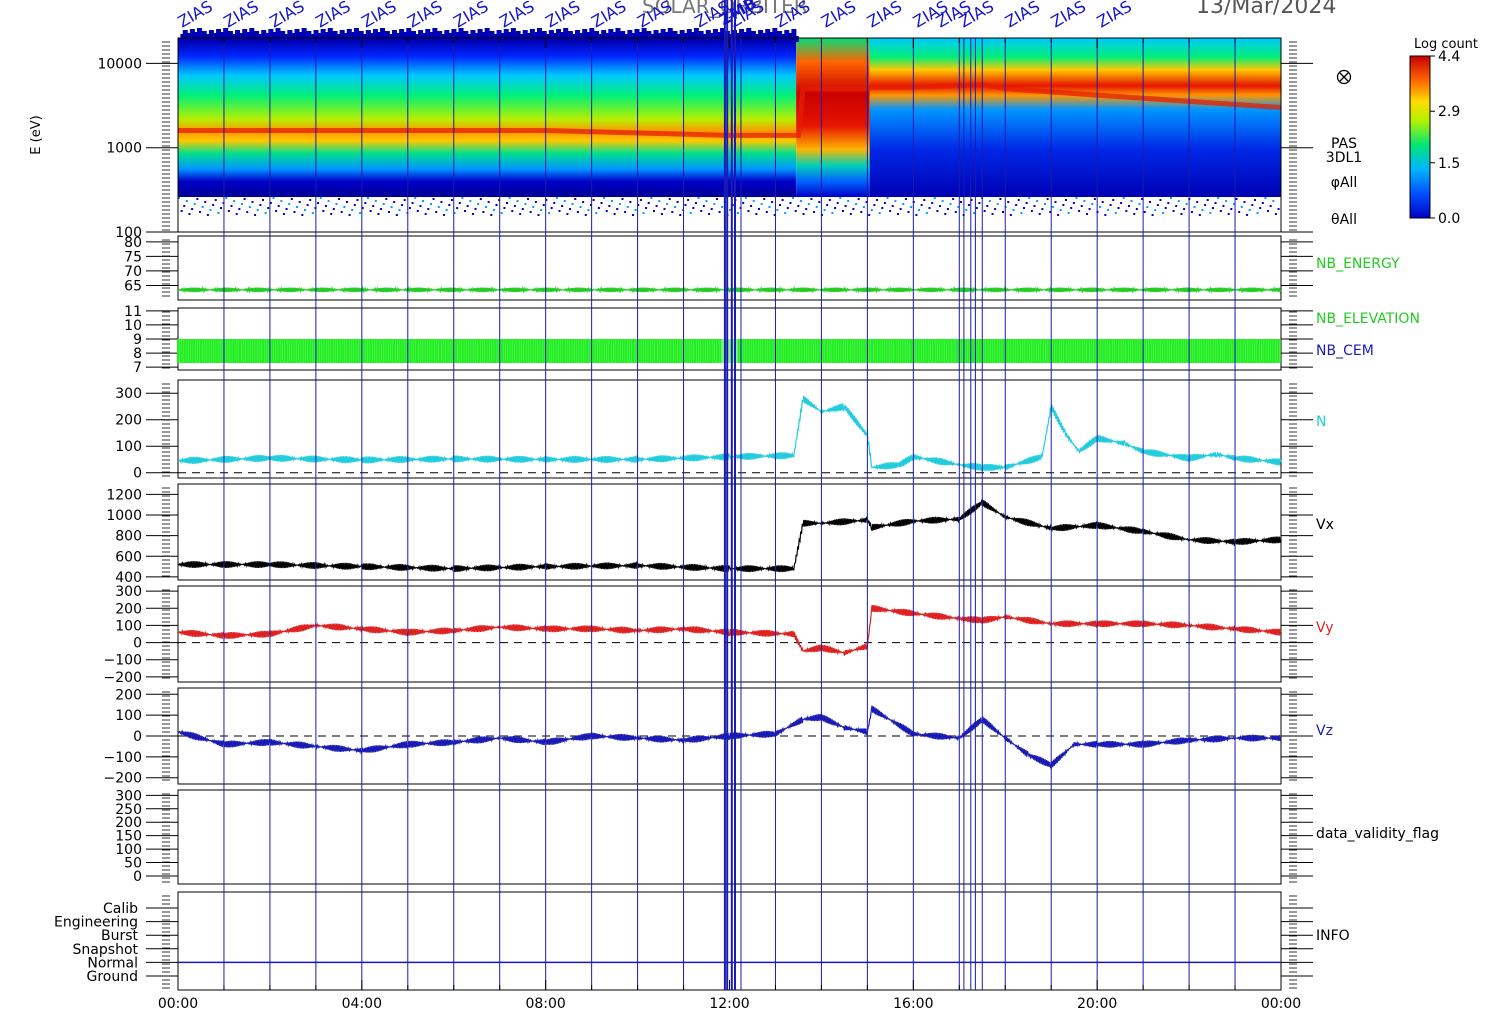 This screenshot has width=1512, height=1020. I want to click on right-label: Vy, so click(1325, 628).